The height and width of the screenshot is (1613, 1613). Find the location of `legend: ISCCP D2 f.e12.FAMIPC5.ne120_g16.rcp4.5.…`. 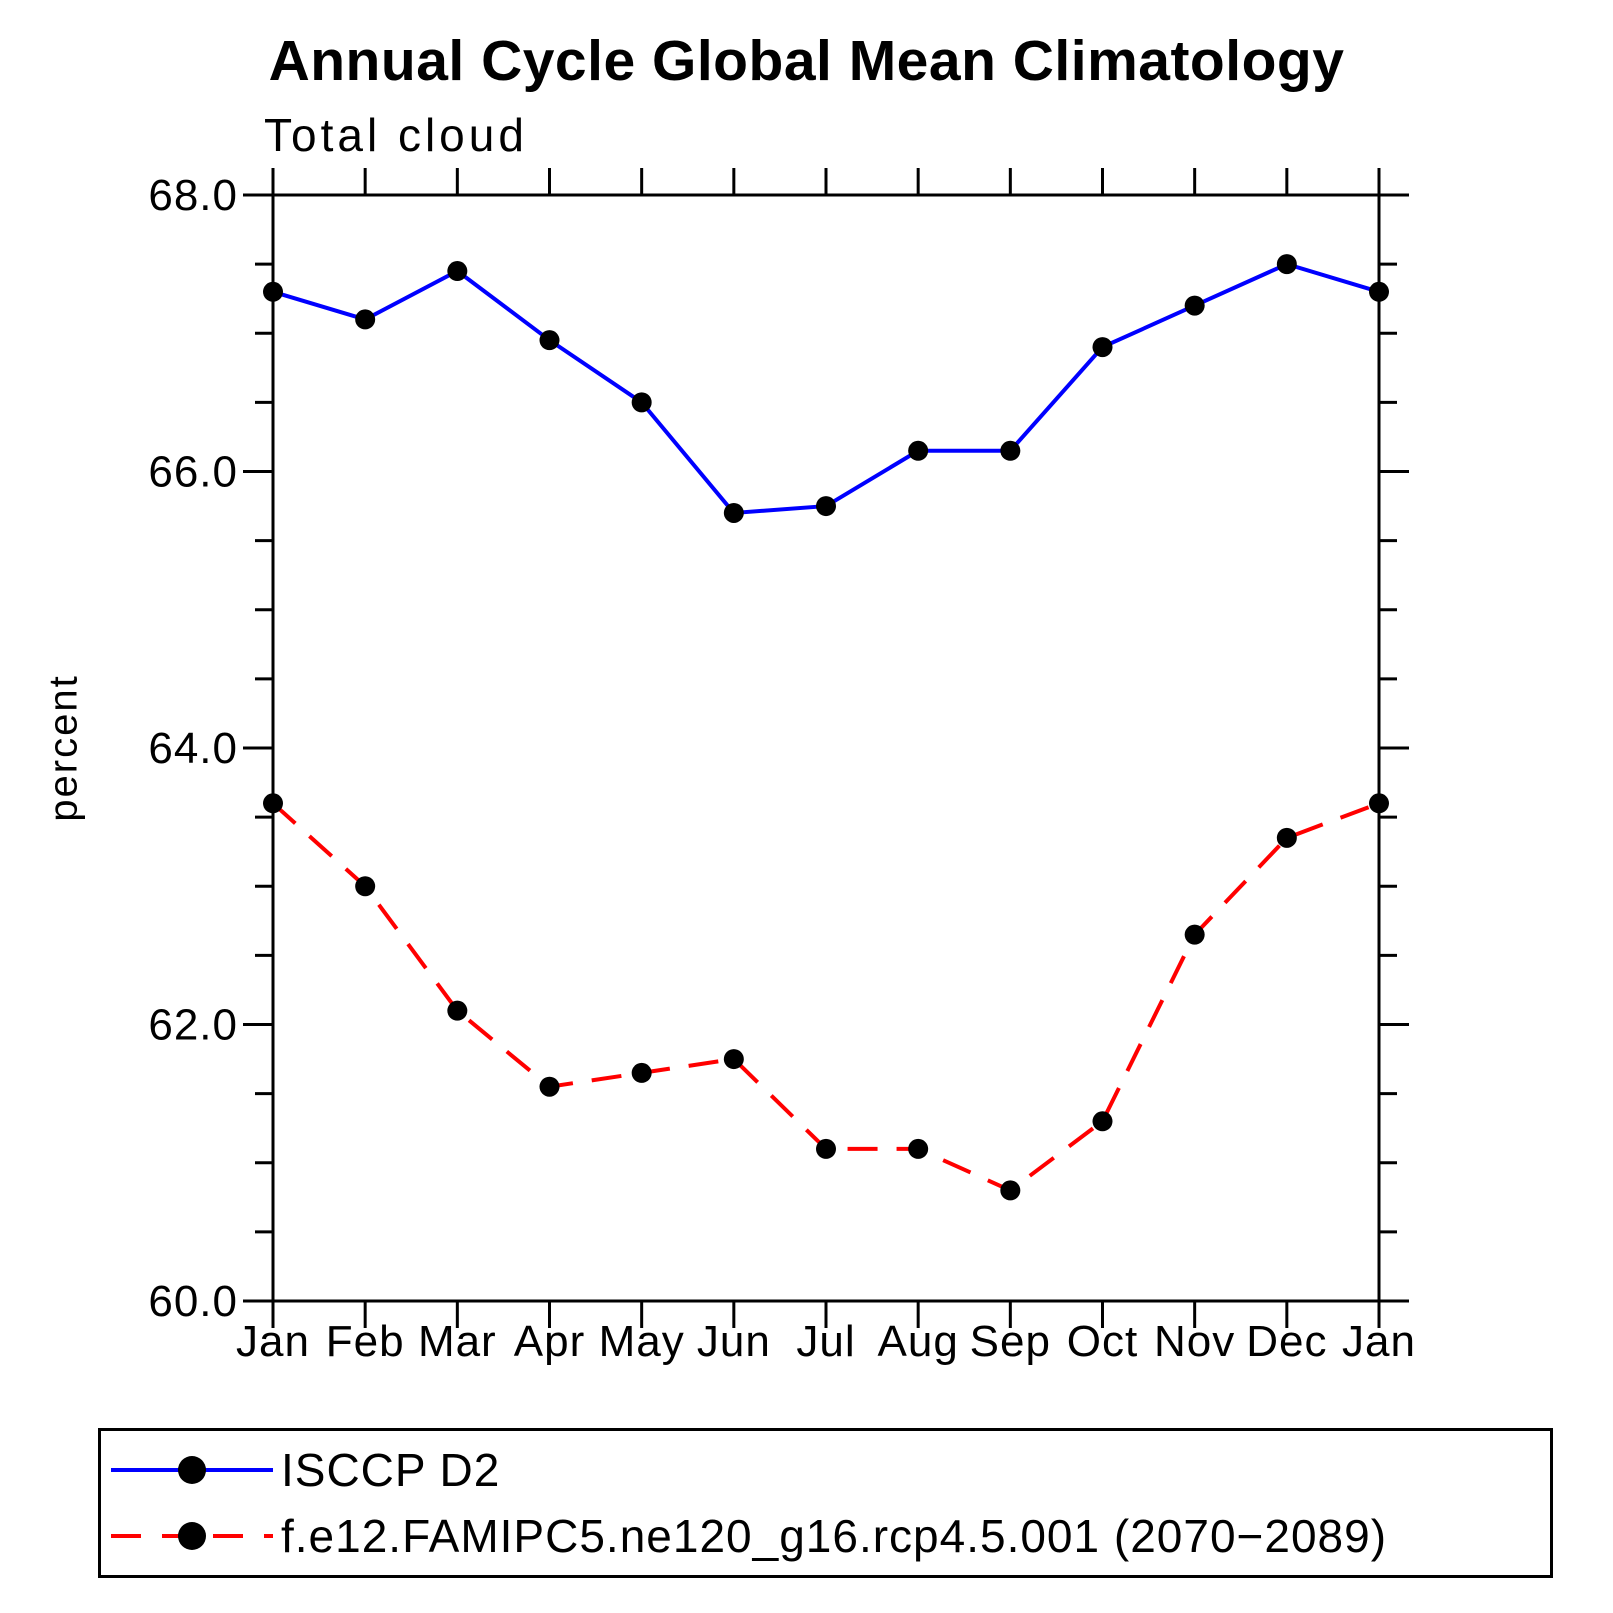

legend: ISCCP D2 f.e12.FAMIPC5.ne120_g16.rcp4.5.… is located at coordinates (825, 1503).